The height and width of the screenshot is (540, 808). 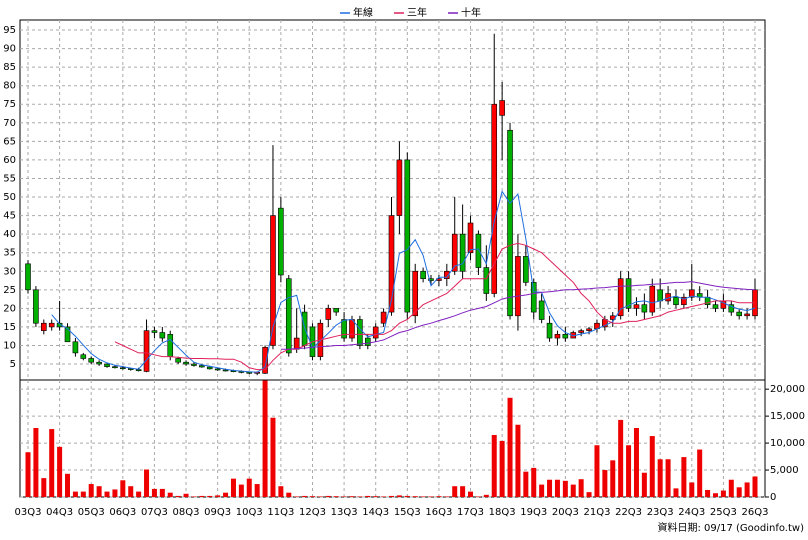 I want to click on x-tick-label: 23Q3, so click(x=660, y=512).